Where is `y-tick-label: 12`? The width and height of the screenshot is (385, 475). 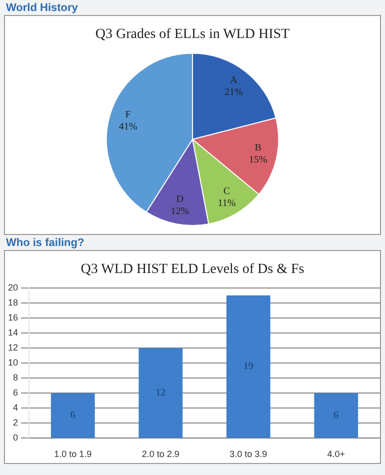 y-tick-label: 12 is located at coordinates (13, 347).